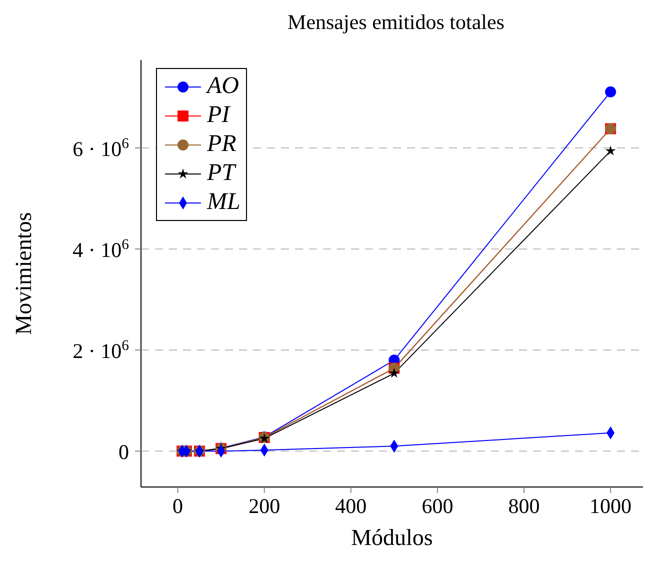 This screenshot has width=651, height=565. I want to click on y-tick-label: 2 · 10$^{6}$, so click(100, 351).